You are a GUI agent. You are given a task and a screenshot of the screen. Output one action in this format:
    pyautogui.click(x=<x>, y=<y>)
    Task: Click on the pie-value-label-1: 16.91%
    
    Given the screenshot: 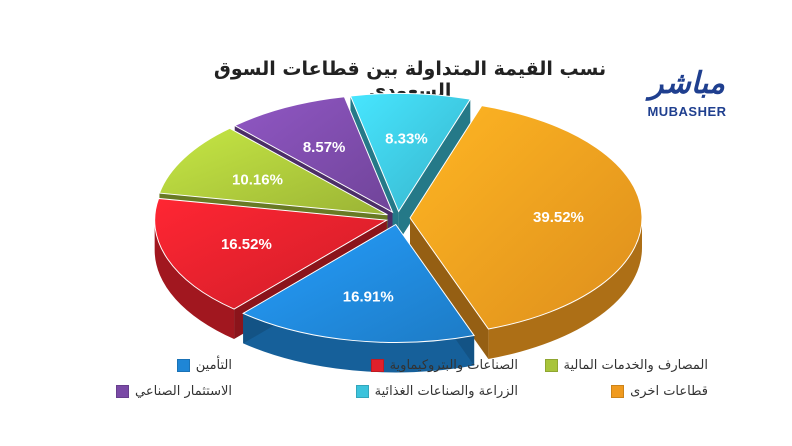 What is the action you would take?
    pyautogui.click(x=368, y=296)
    